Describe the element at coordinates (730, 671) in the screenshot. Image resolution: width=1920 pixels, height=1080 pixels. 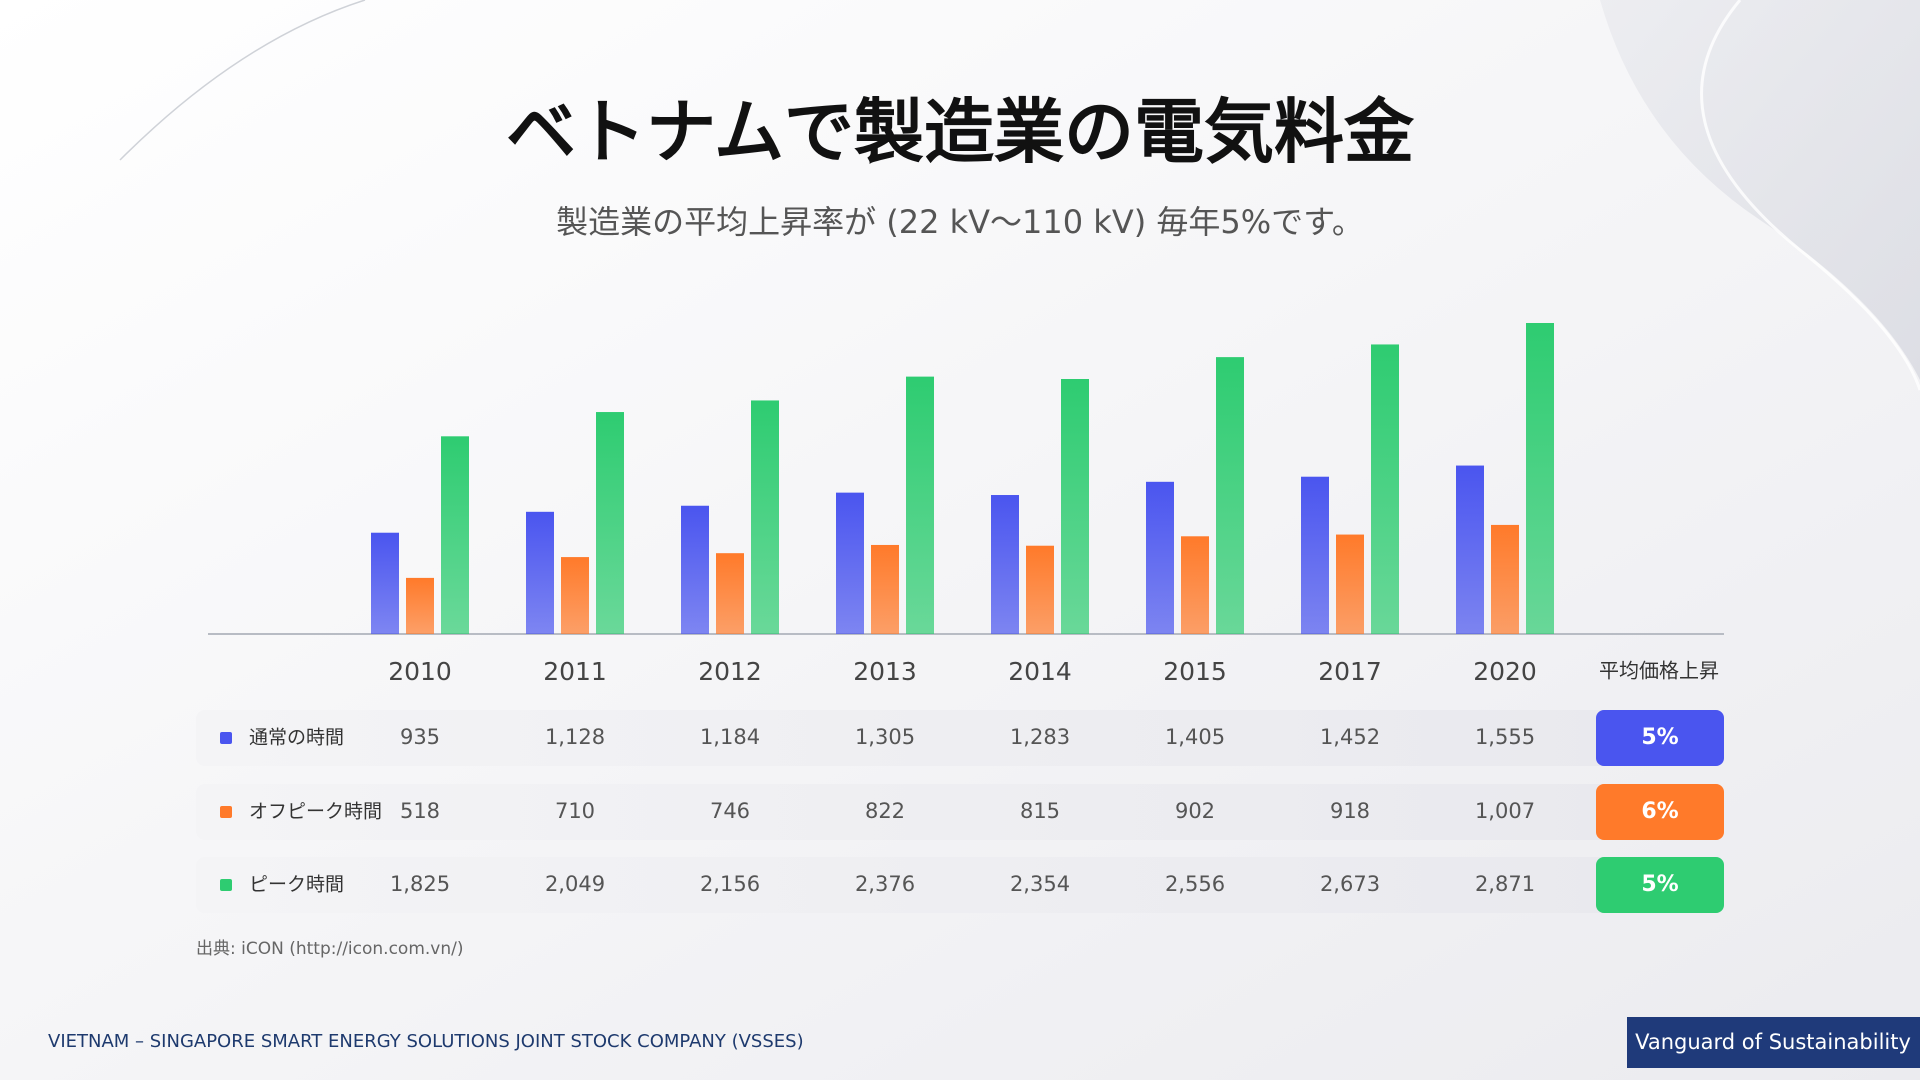
I see `x-tick-label: 2012` at that location.